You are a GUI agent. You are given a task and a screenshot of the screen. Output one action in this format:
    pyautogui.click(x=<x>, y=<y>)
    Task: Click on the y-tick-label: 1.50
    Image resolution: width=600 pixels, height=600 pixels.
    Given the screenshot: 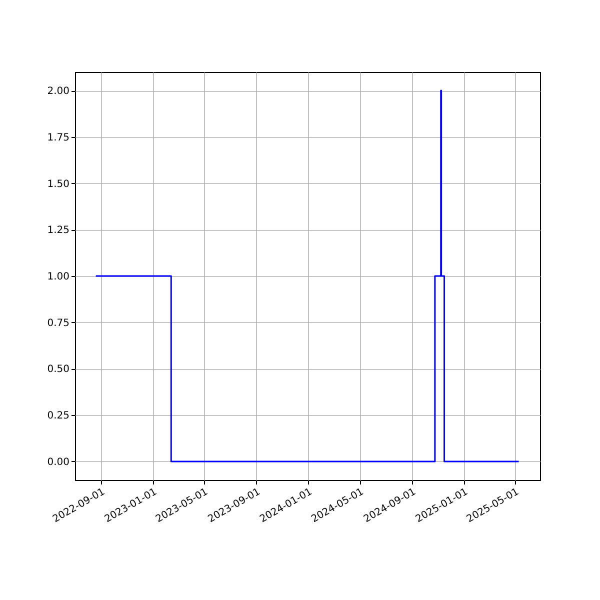 What is the action you would take?
    pyautogui.click(x=58, y=184)
    